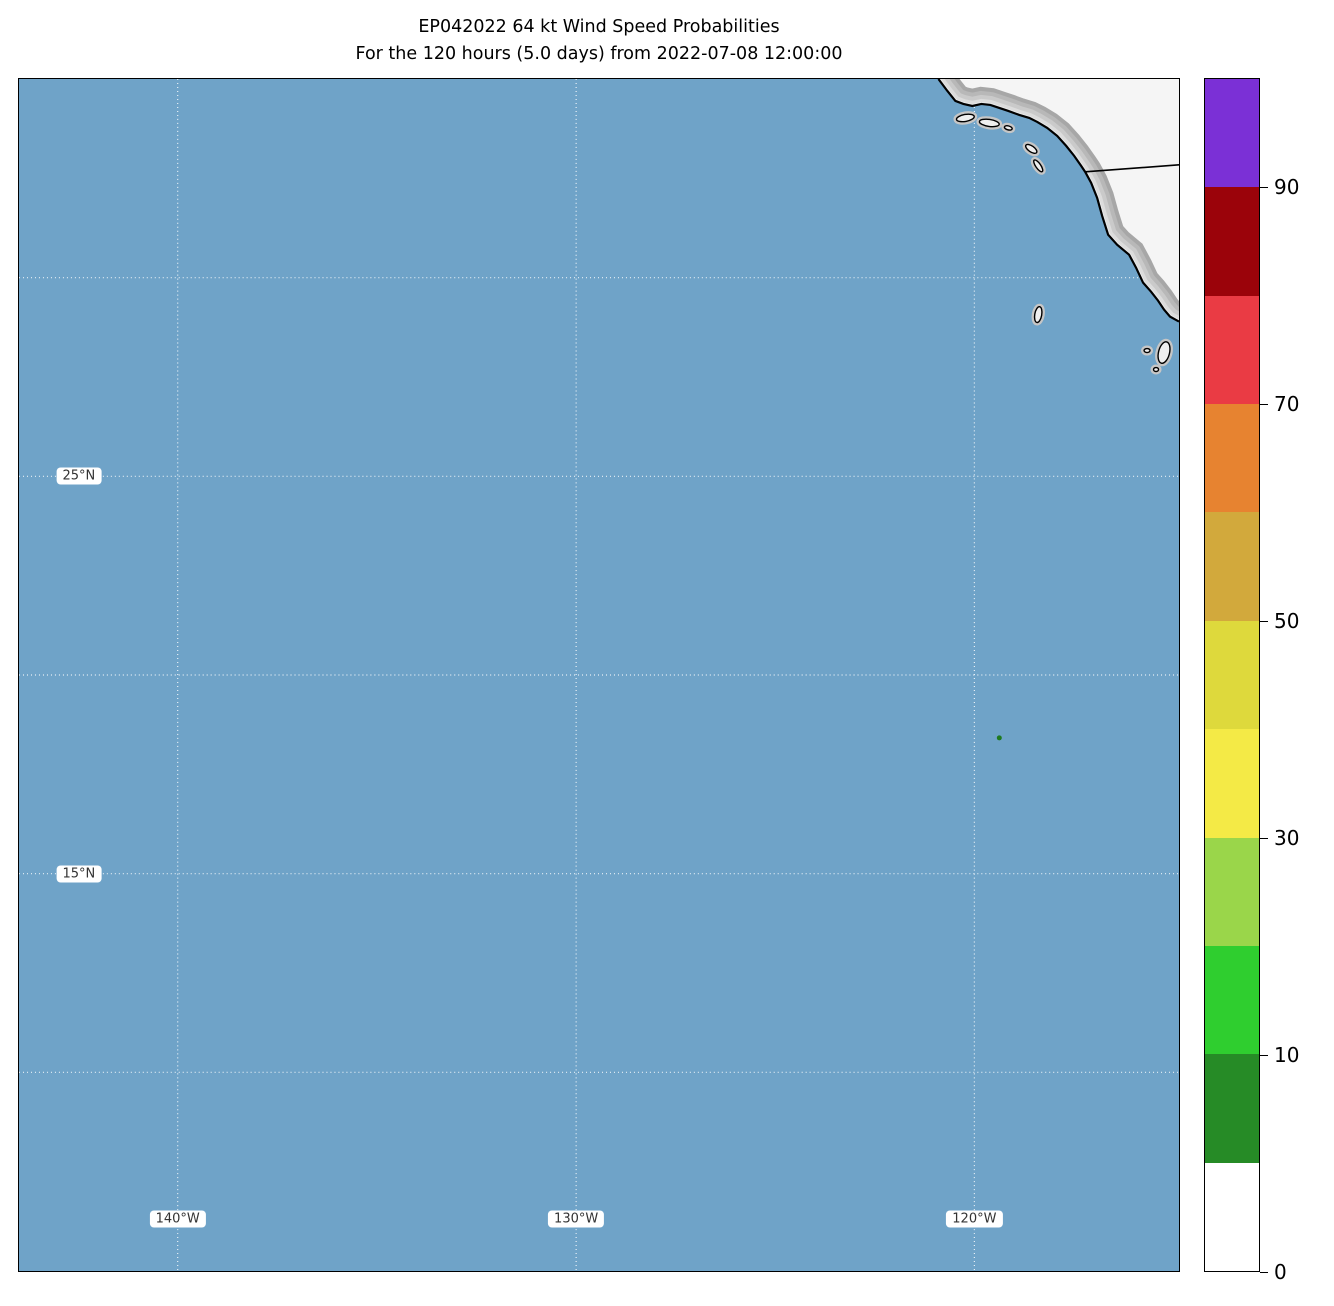 This screenshot has height=1306, width=1334. What do you see at coordinates (1038, 166) in the screenshot?
I see `island-san-clemente` at bounding box center [1038, 166].